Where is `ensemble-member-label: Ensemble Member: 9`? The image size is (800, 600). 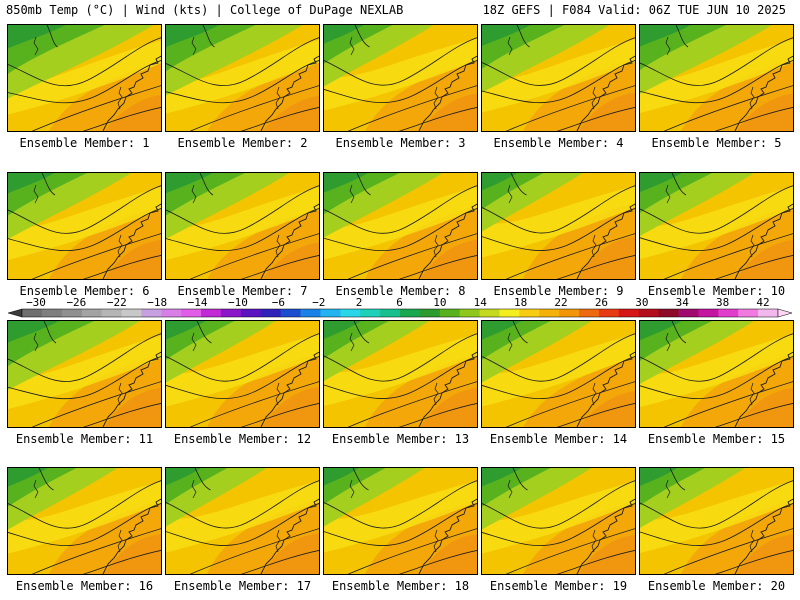 ensemble-member-label: Ensemble Member: 9 is located at coordinates (558, 291).